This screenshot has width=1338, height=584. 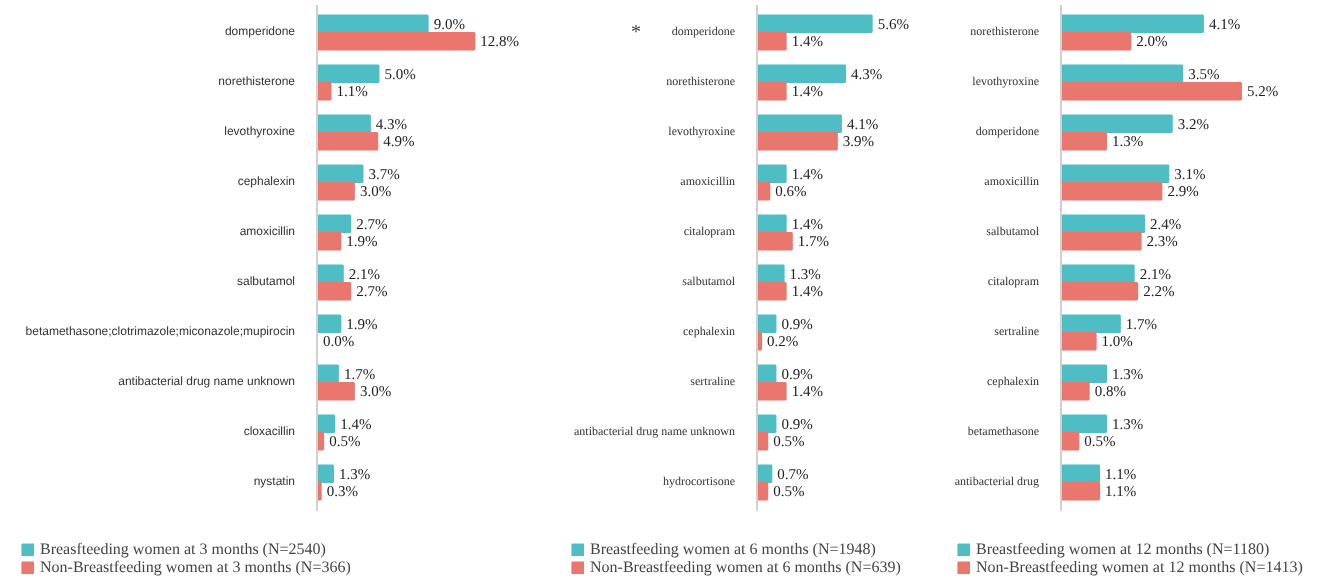 What do you see at coordinates (1139, 567) in the screenshot?
I see `legend-label: Non-Breastfeeding women at 12 months (N=1413)` at bounding box center [1139, 567].